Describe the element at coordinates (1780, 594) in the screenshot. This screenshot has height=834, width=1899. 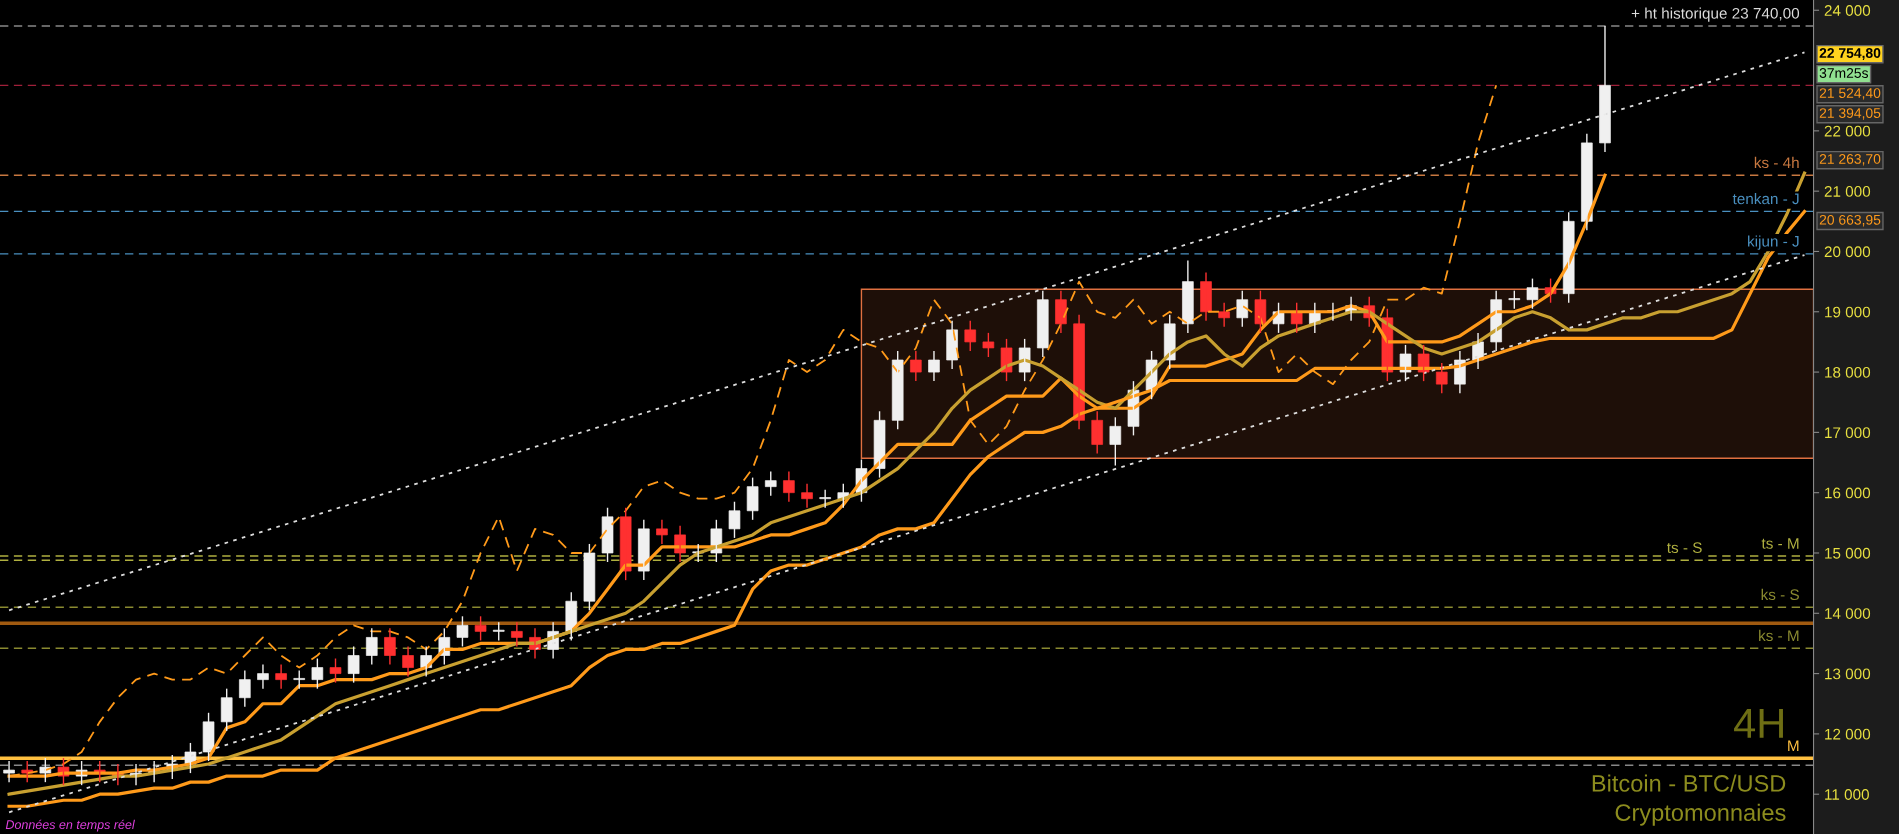
I see `ref-line-label: ks - S` at that location.